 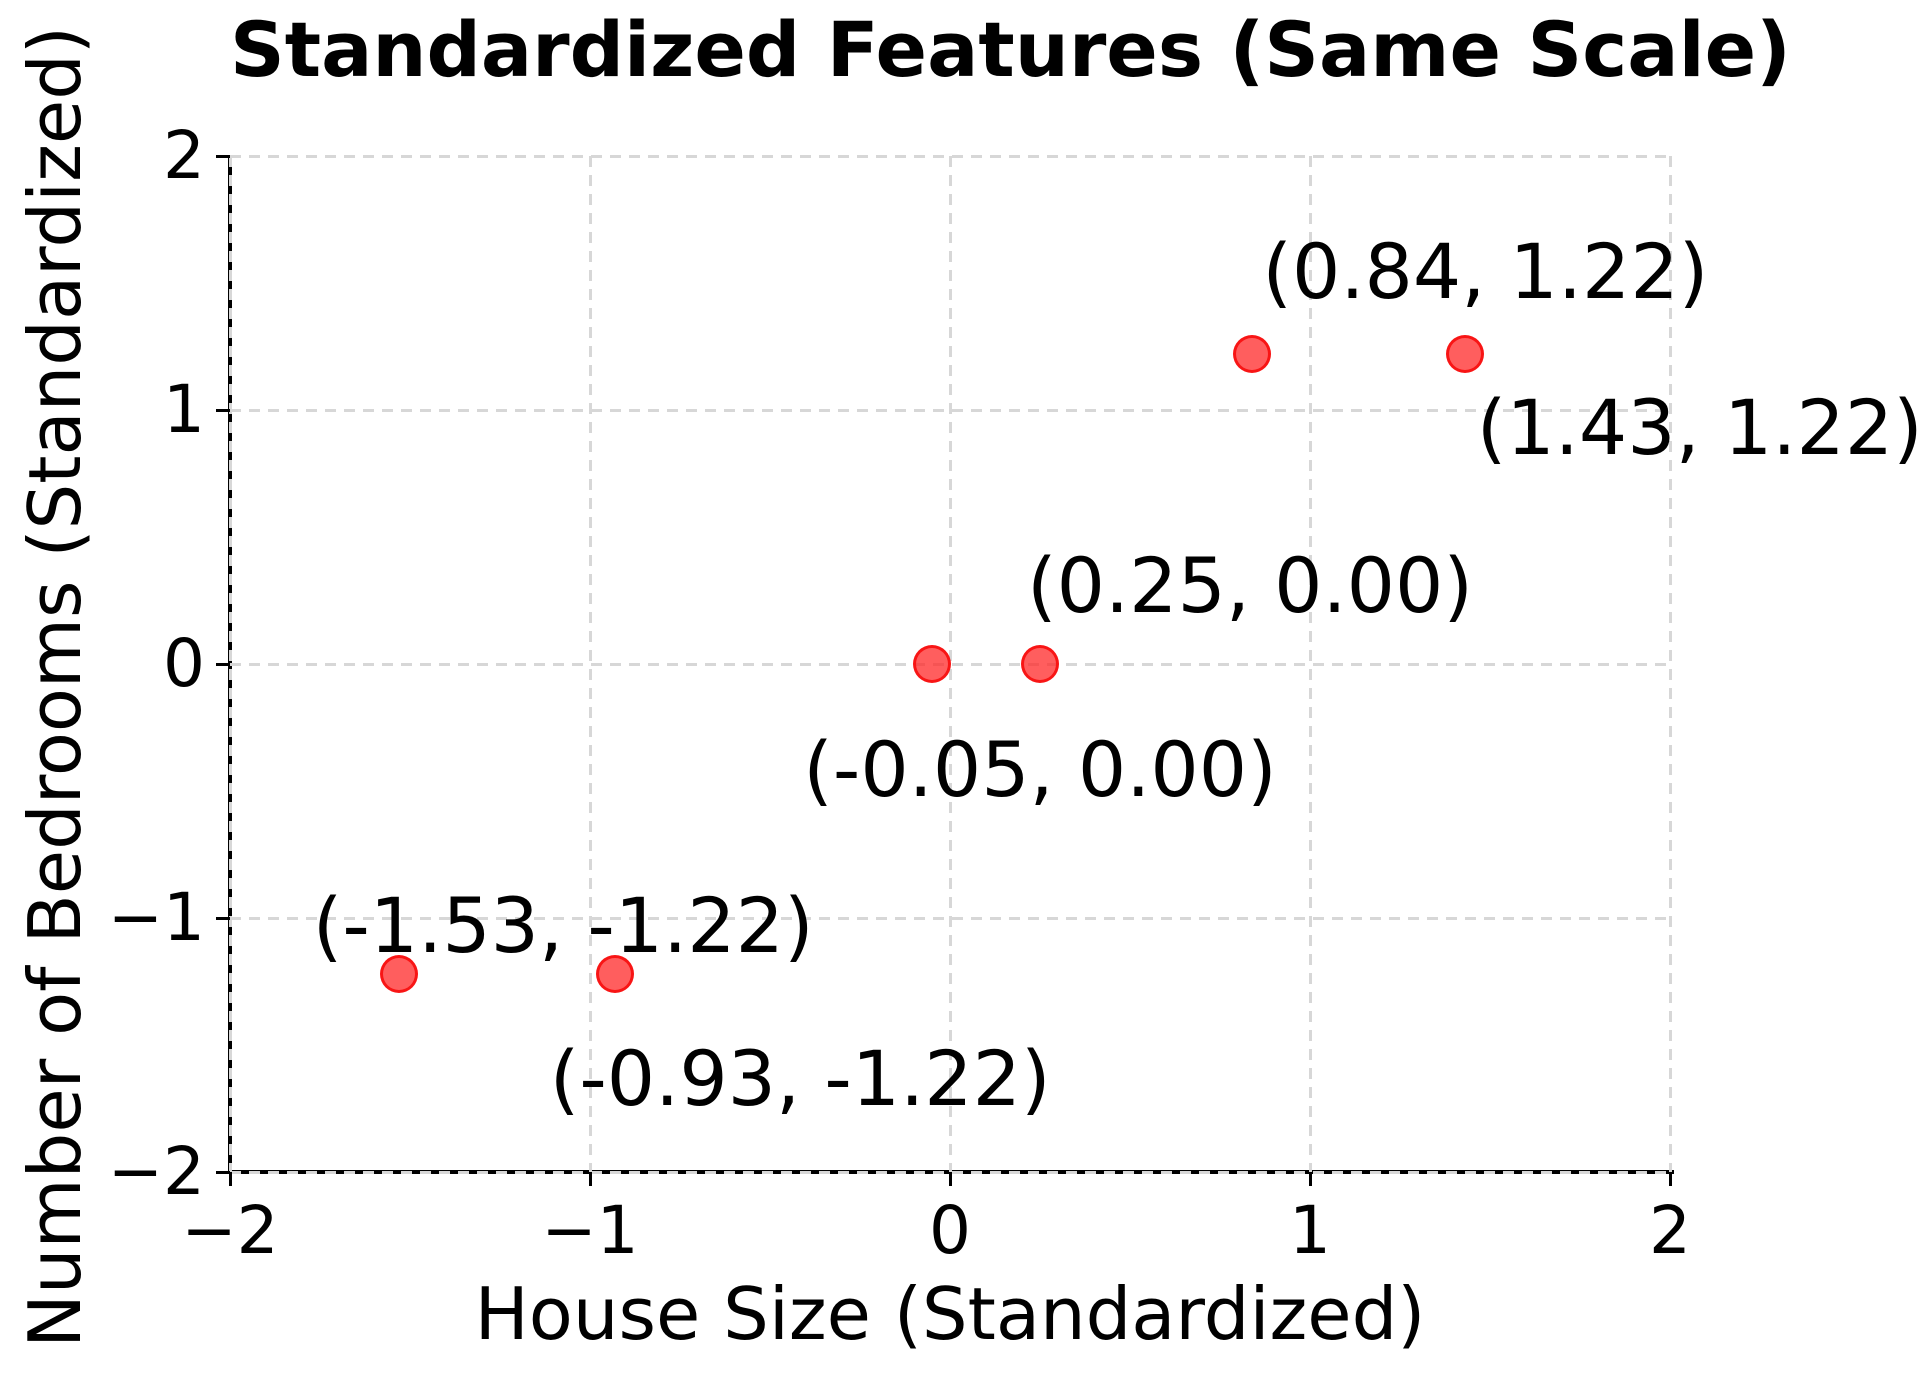 What do you see at coordinates (156, 1171) in the screenshot?
I see `y-tick-label: −2` at bounding box center [156, 1171].